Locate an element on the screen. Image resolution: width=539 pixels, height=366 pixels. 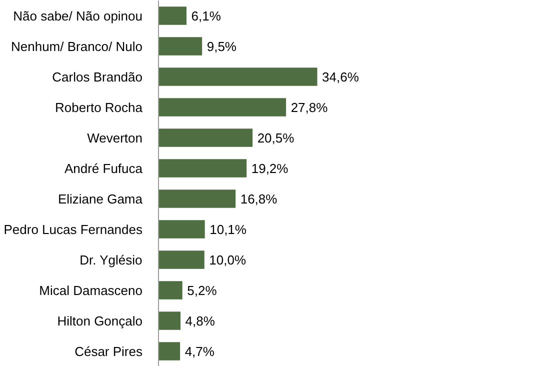
y-tick-label: Weverton is located at coordinates (115, 138).